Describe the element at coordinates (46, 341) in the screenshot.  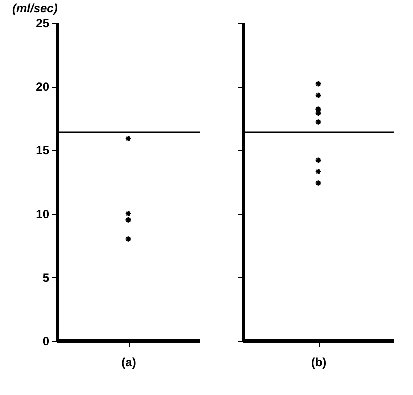
I see `y-tick-label: 0` at that location.